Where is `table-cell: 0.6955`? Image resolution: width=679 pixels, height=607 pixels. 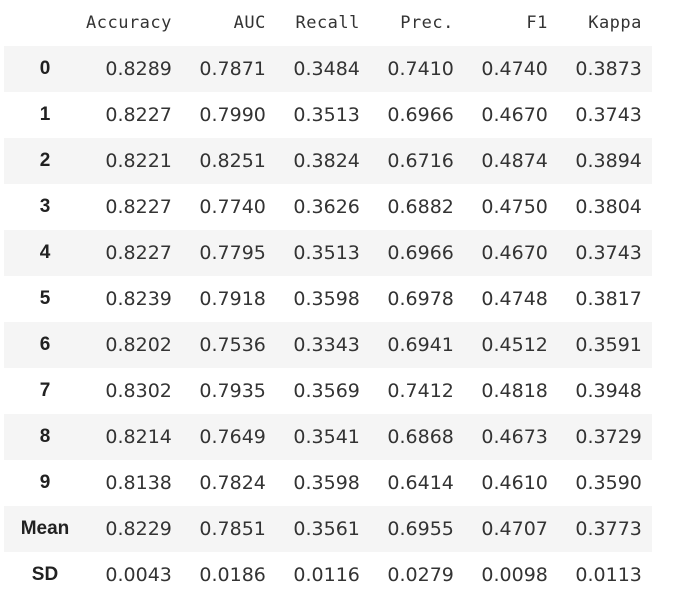
table-cell: 0.6955 is located at coordinates (420, 529).